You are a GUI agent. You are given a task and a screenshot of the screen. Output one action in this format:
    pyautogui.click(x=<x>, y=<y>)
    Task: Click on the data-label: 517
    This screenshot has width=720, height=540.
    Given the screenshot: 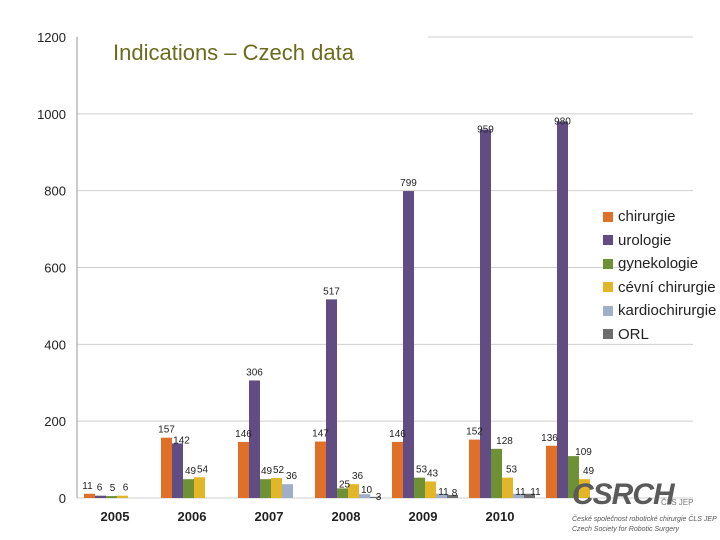 What is the action you would take?
    pyautogui.click(x=331, y=291)
    